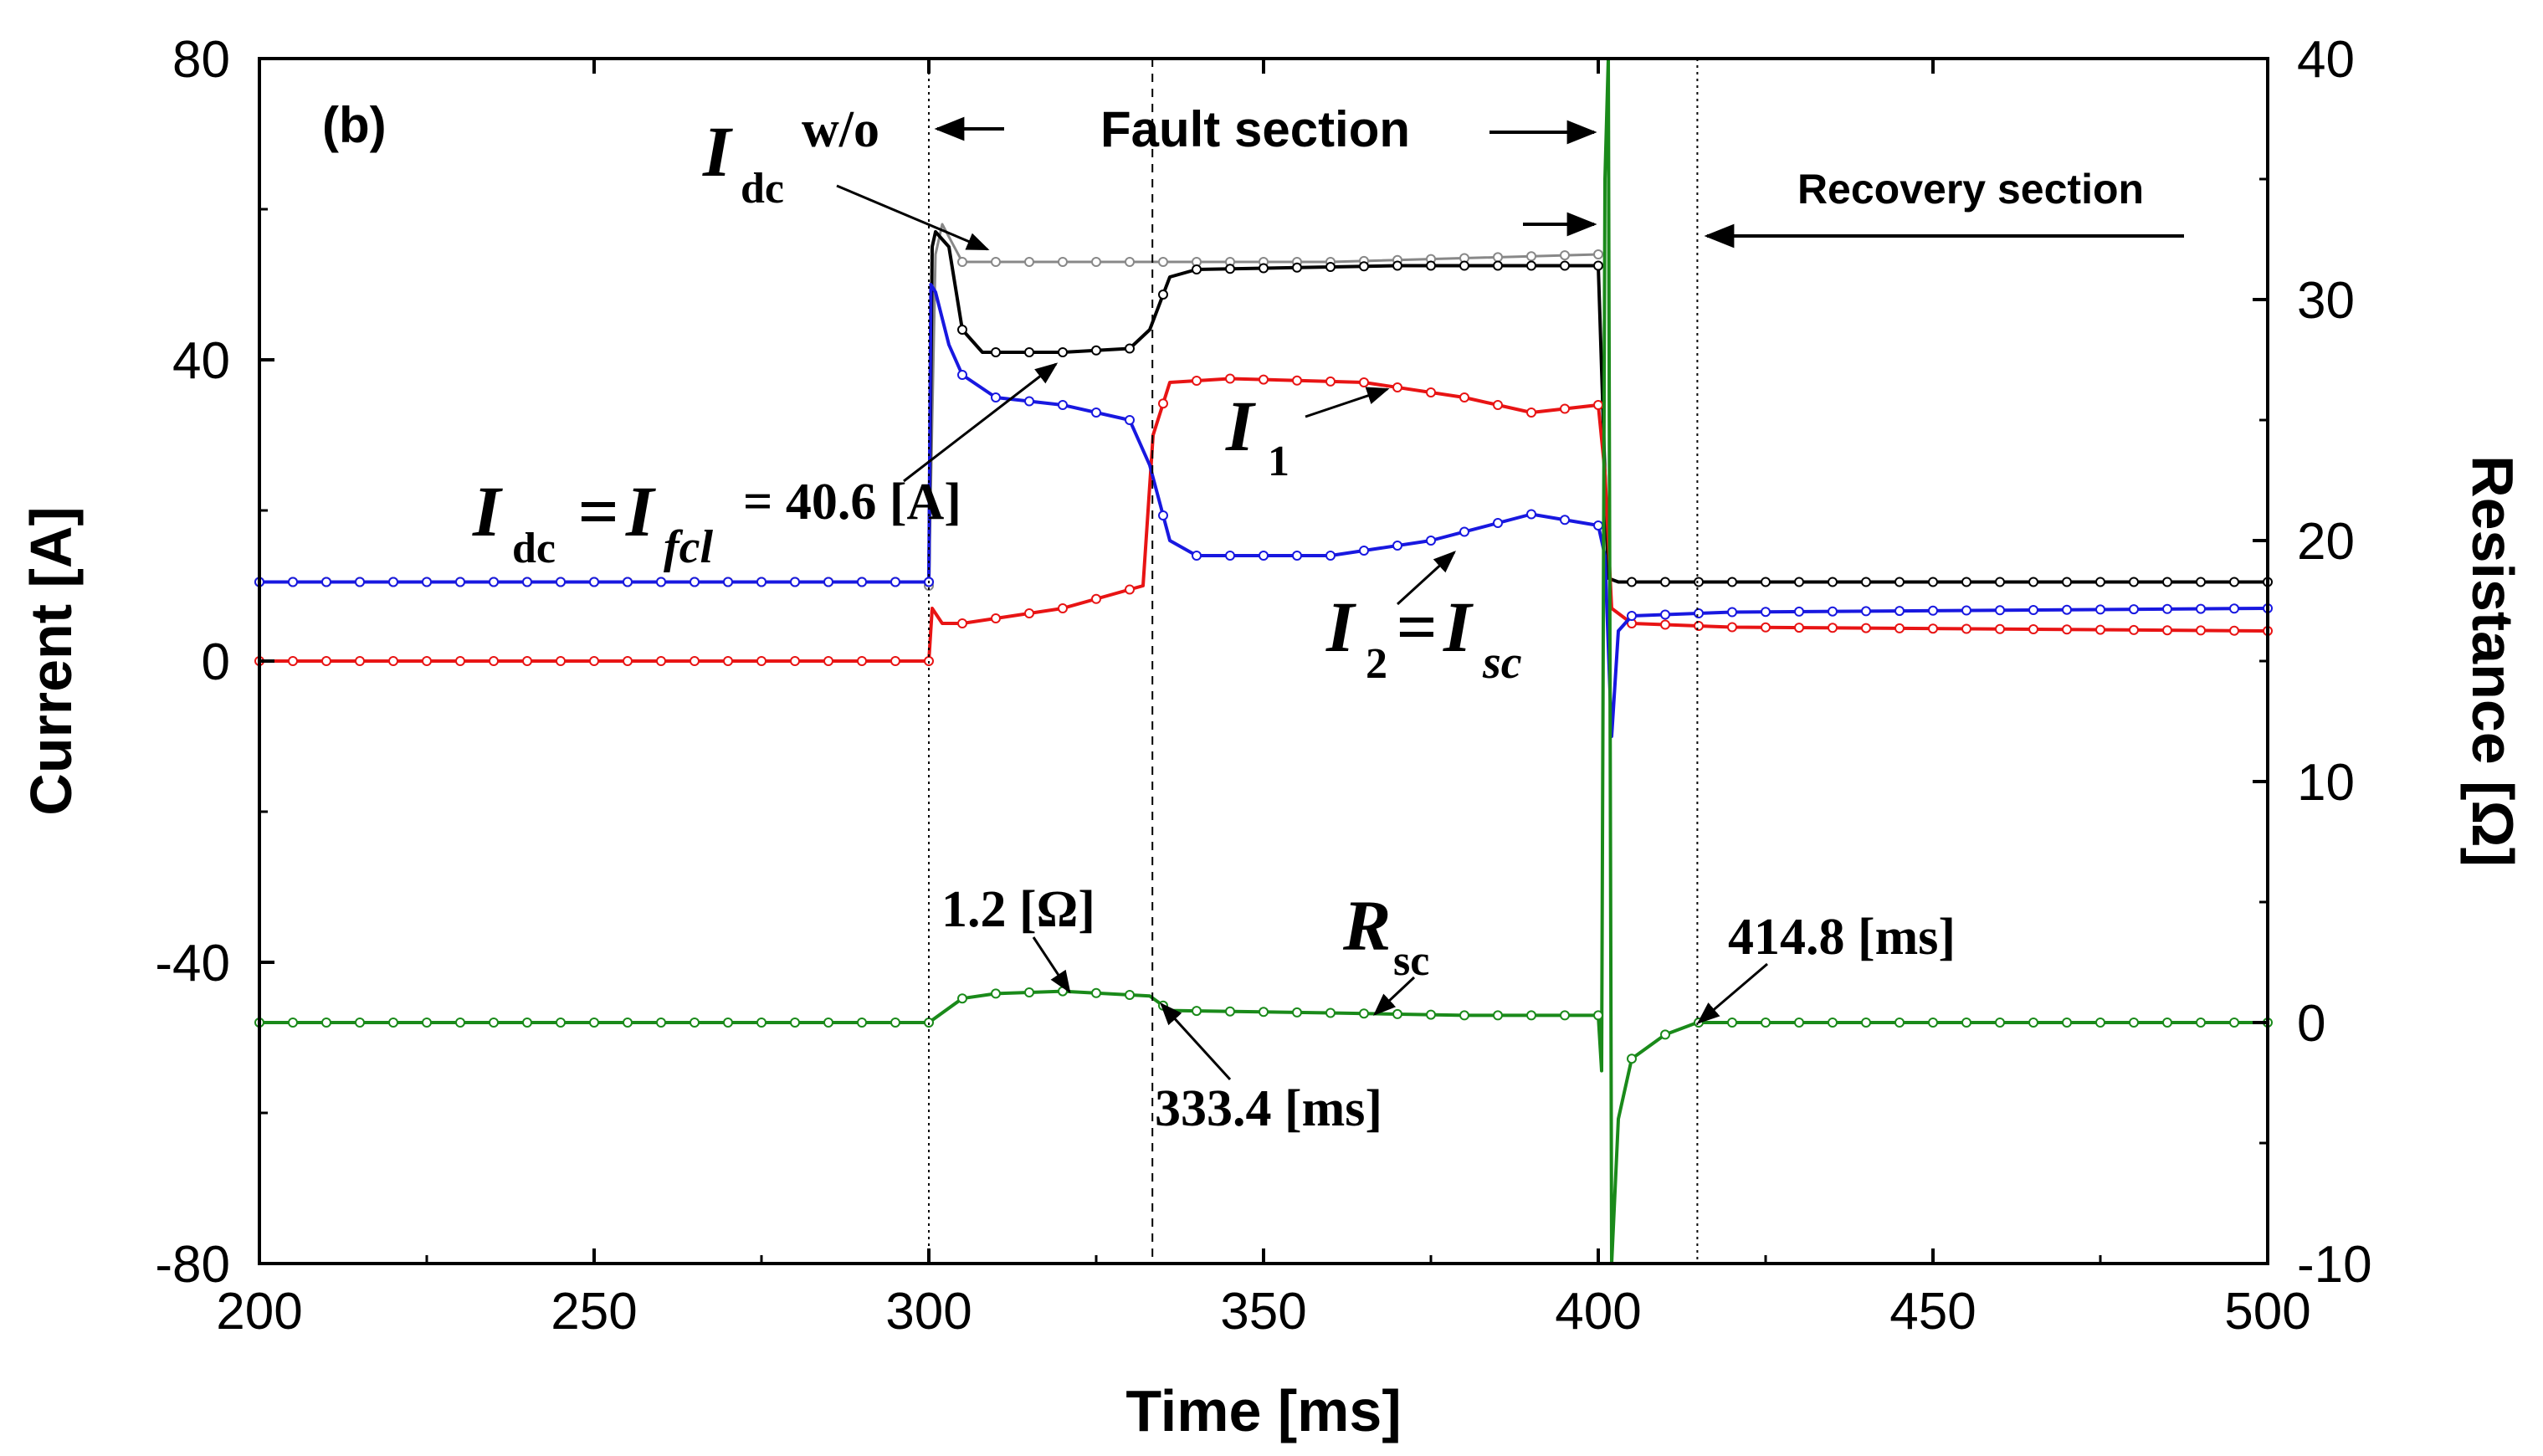 The image size is (2543, 1456). Describe the element at coordinates (594, 1312) in the screenshot. I see `x-tick-label: 250` at that location.